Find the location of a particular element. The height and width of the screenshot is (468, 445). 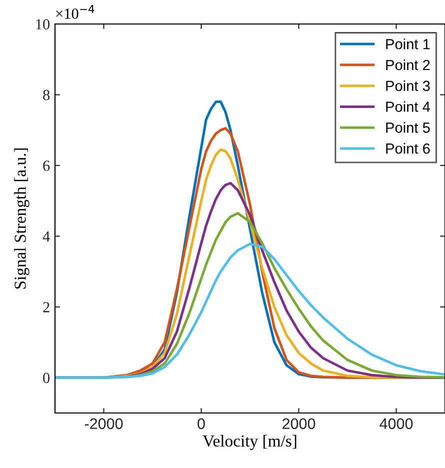

legend-label: Point 4 is located at coordinates (408, 106).